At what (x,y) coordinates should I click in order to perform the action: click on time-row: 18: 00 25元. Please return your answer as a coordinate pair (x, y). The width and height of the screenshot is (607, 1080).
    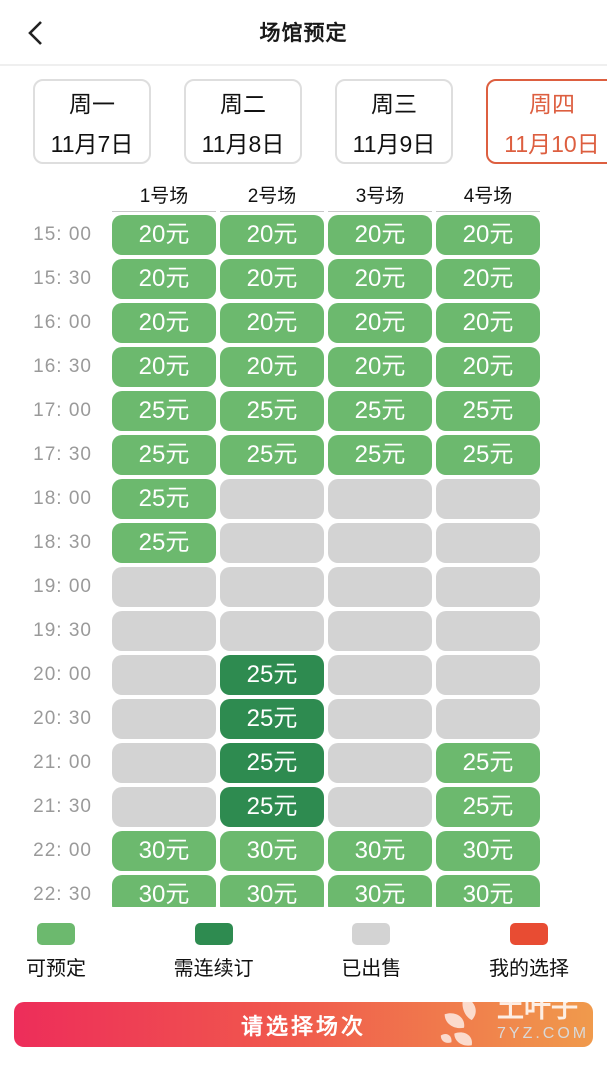
    Looking at the image, I should click on (303, 499).